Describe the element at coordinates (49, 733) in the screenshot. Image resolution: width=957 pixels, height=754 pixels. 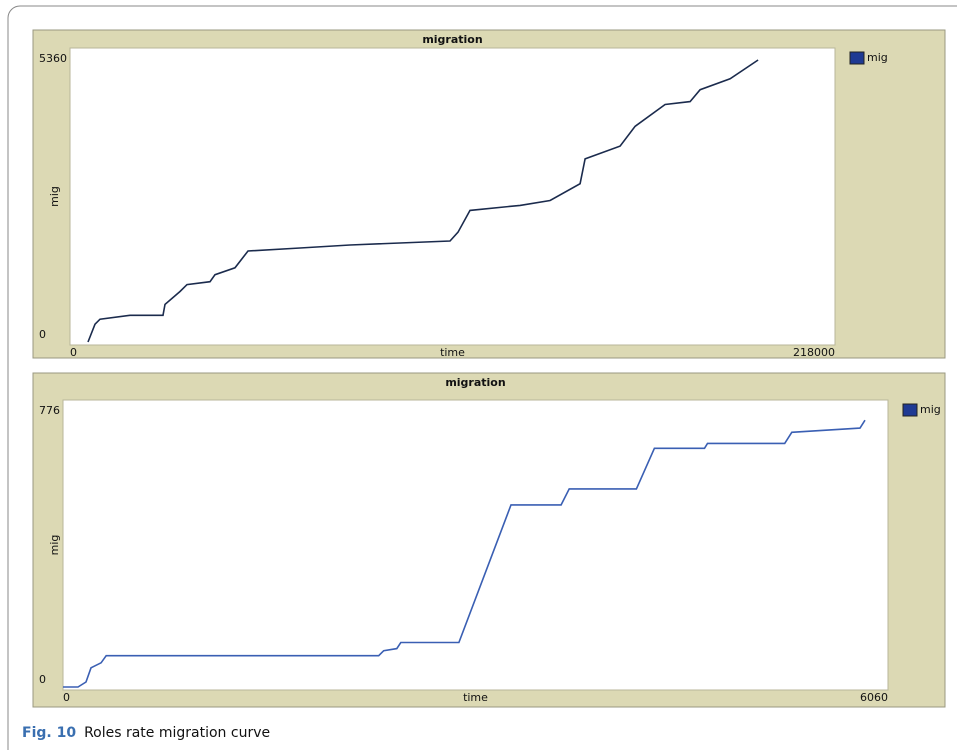
I see `caption-label: Fig. 10` at that location.